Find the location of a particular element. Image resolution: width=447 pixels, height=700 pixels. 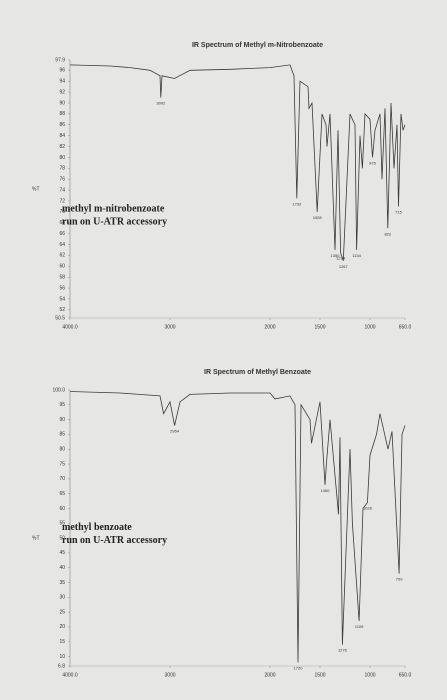

y-tick-label: 6.8 is located at coordinates (61, 666).